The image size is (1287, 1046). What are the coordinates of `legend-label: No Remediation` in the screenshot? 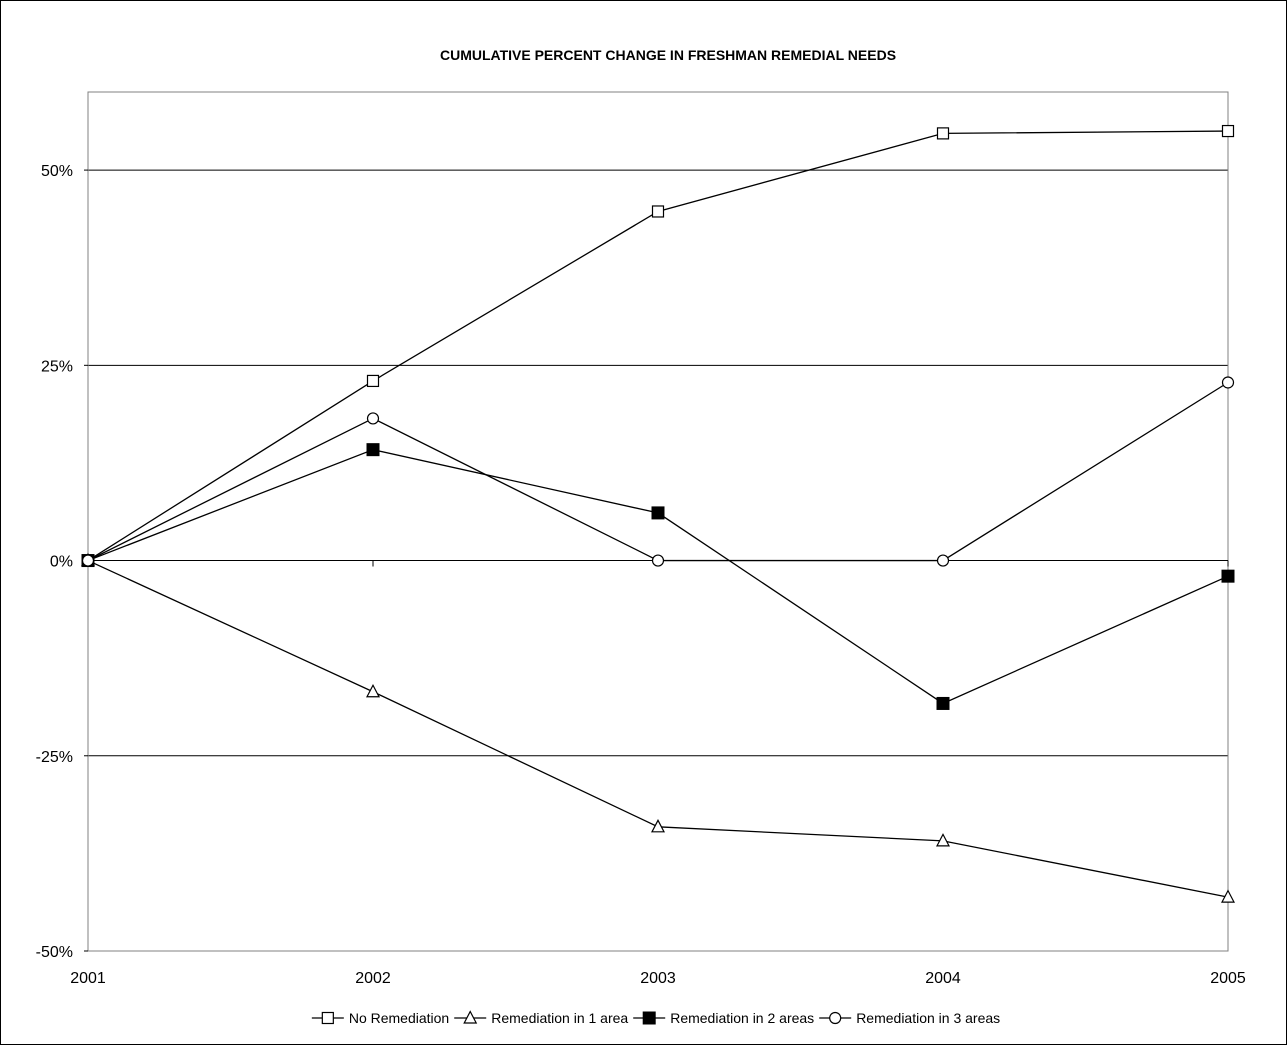 It's located at (399, 1018).